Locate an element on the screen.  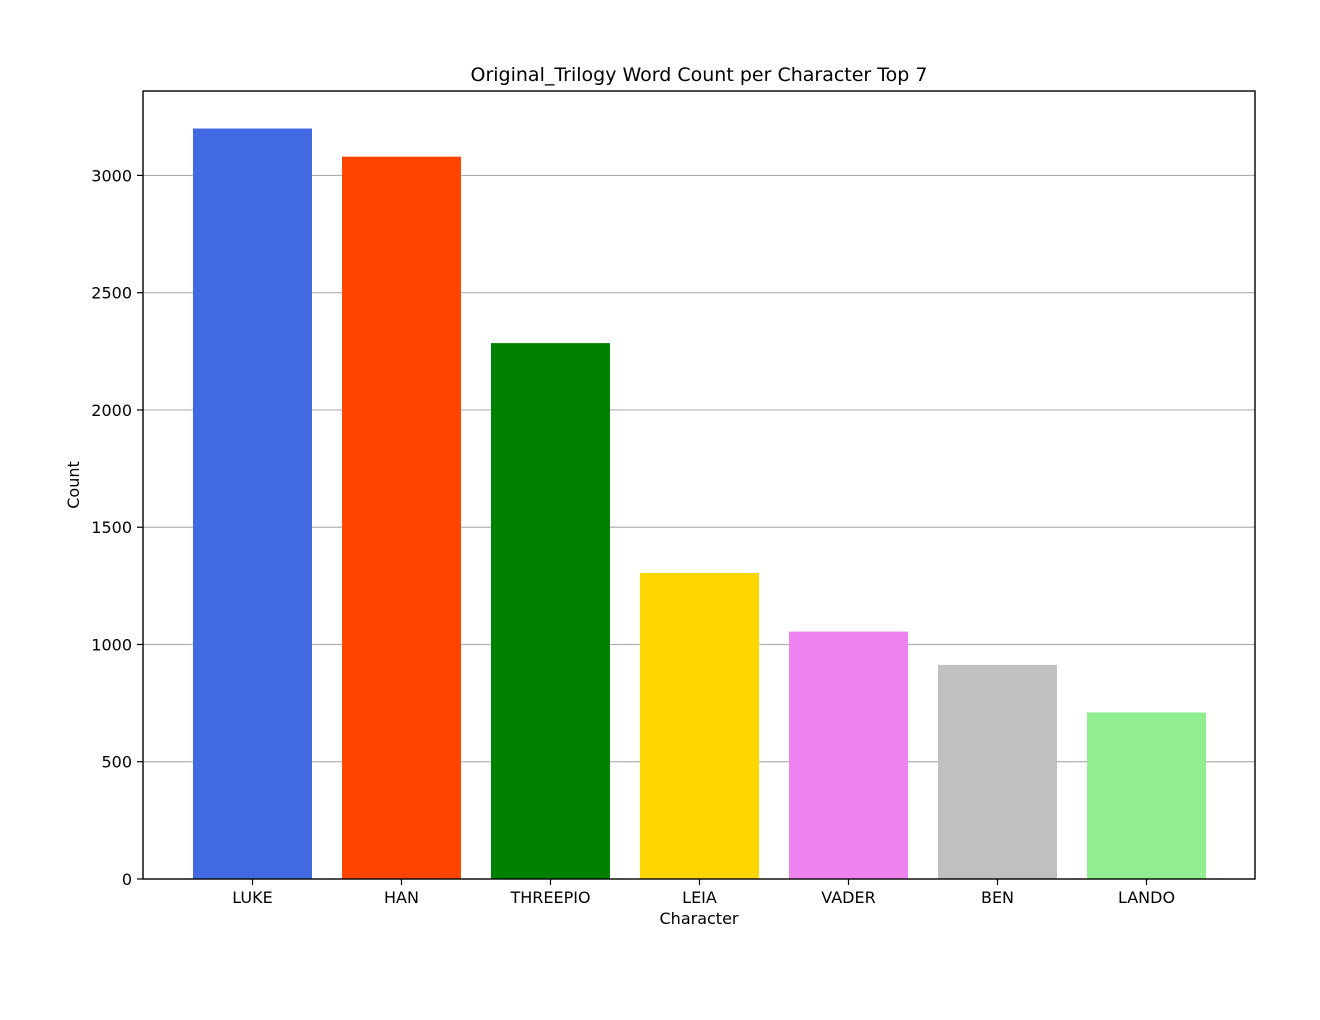
x-axis-label: Character is located at coordinates (699, 918).